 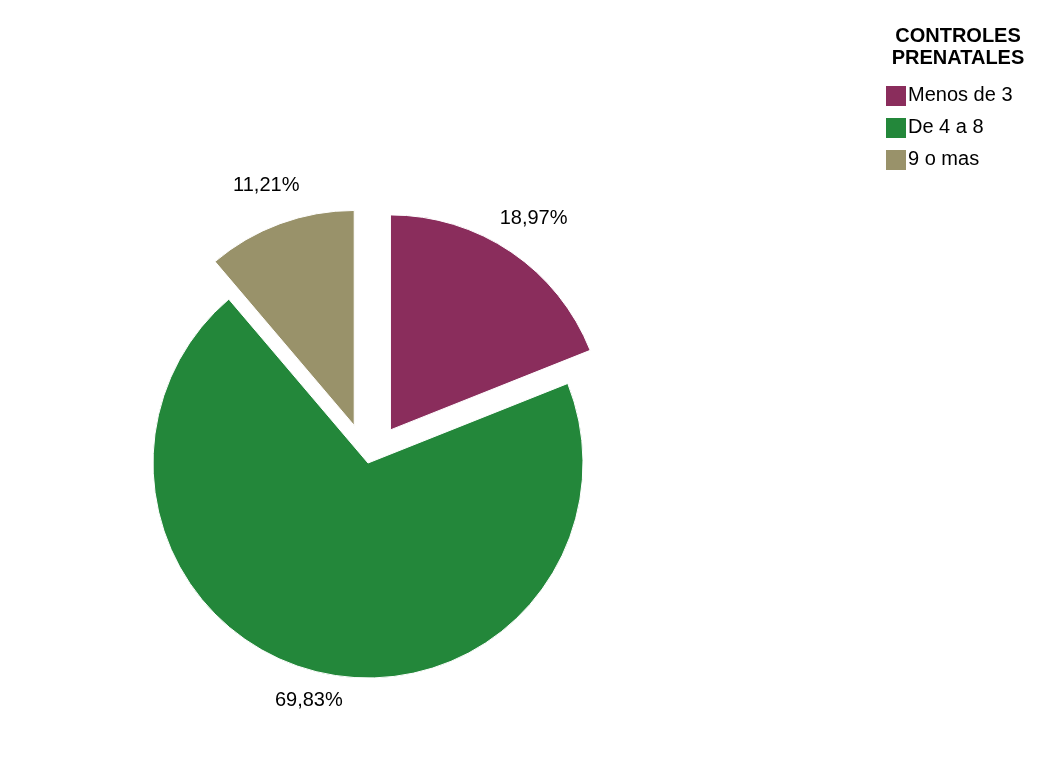 I want to click on data-label: 18,97%, so click(x=533, y=217).